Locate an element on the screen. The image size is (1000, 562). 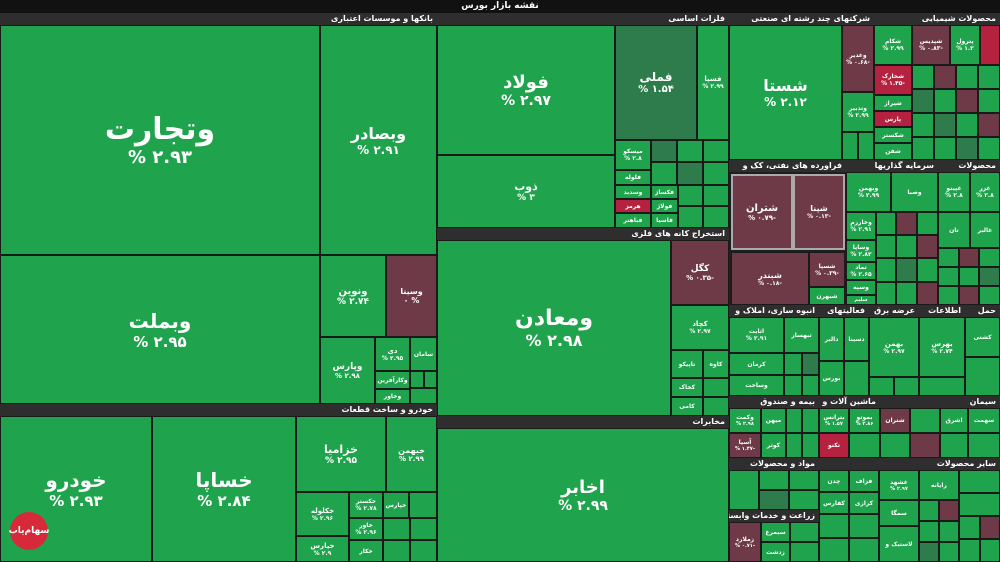
tile-shsepa: شسپا % ۰.۳۹- is located at coordinates (827, 269).